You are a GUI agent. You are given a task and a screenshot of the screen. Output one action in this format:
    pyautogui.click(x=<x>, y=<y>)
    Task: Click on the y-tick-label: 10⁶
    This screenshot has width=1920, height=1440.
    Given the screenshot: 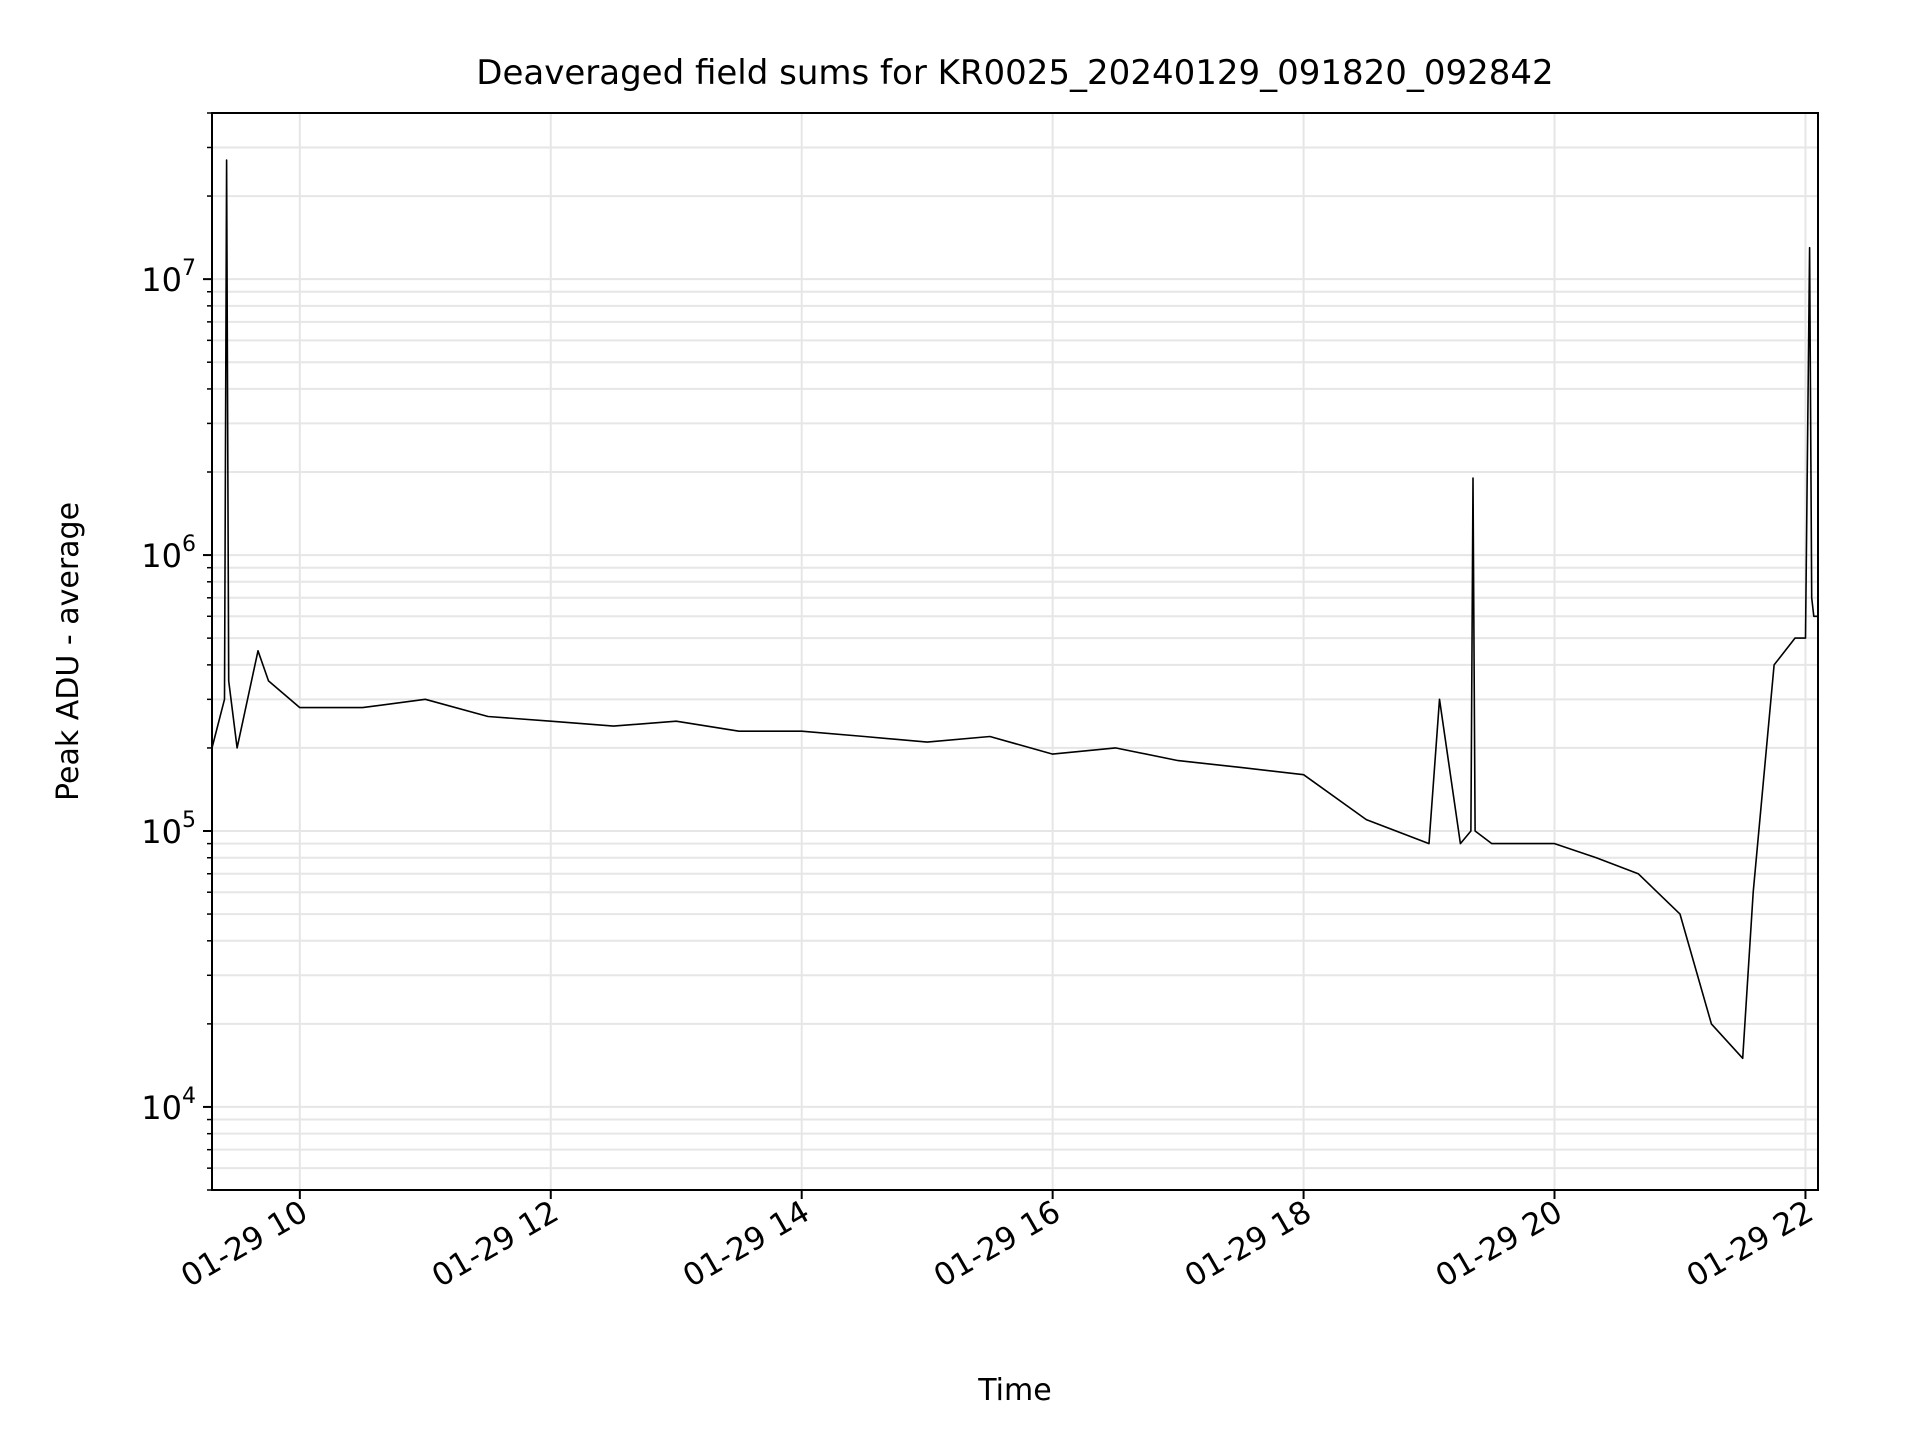 What is the action you would take?
    pyautogui.click(x=168, y=553)
    